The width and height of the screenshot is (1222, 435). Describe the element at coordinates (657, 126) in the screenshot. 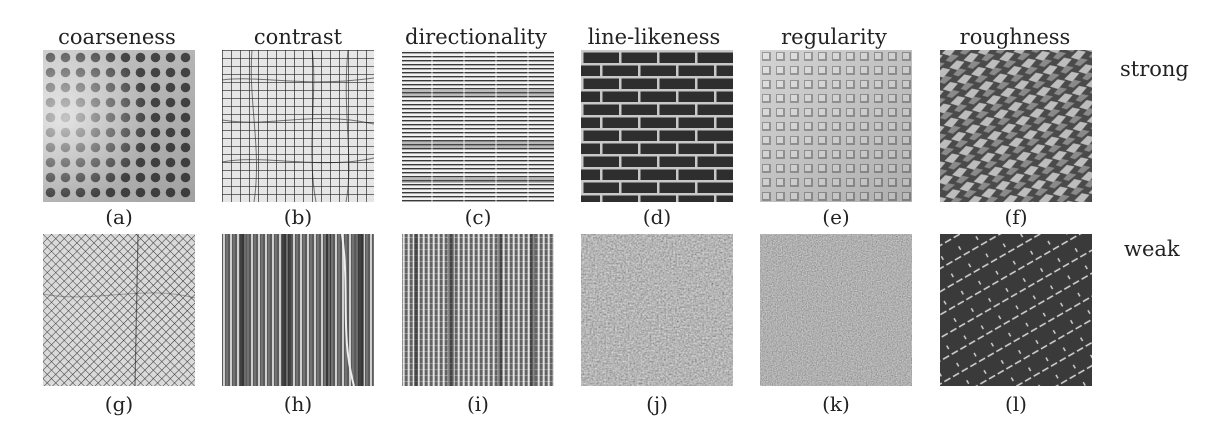

I see `texture-image-d` at that location.